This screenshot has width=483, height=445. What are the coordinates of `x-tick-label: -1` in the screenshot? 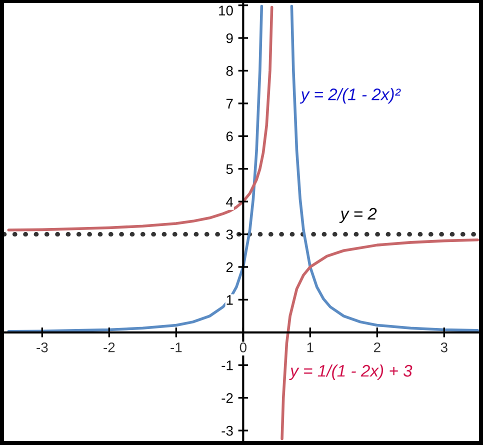 It's located at (176, 347).